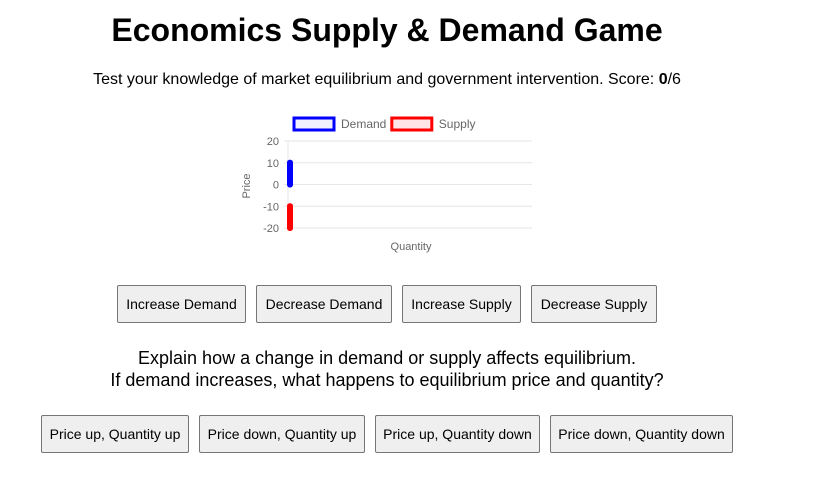 This screenshot has height=489, width=832. I want to click on score-total: /6, so click(674, 79).